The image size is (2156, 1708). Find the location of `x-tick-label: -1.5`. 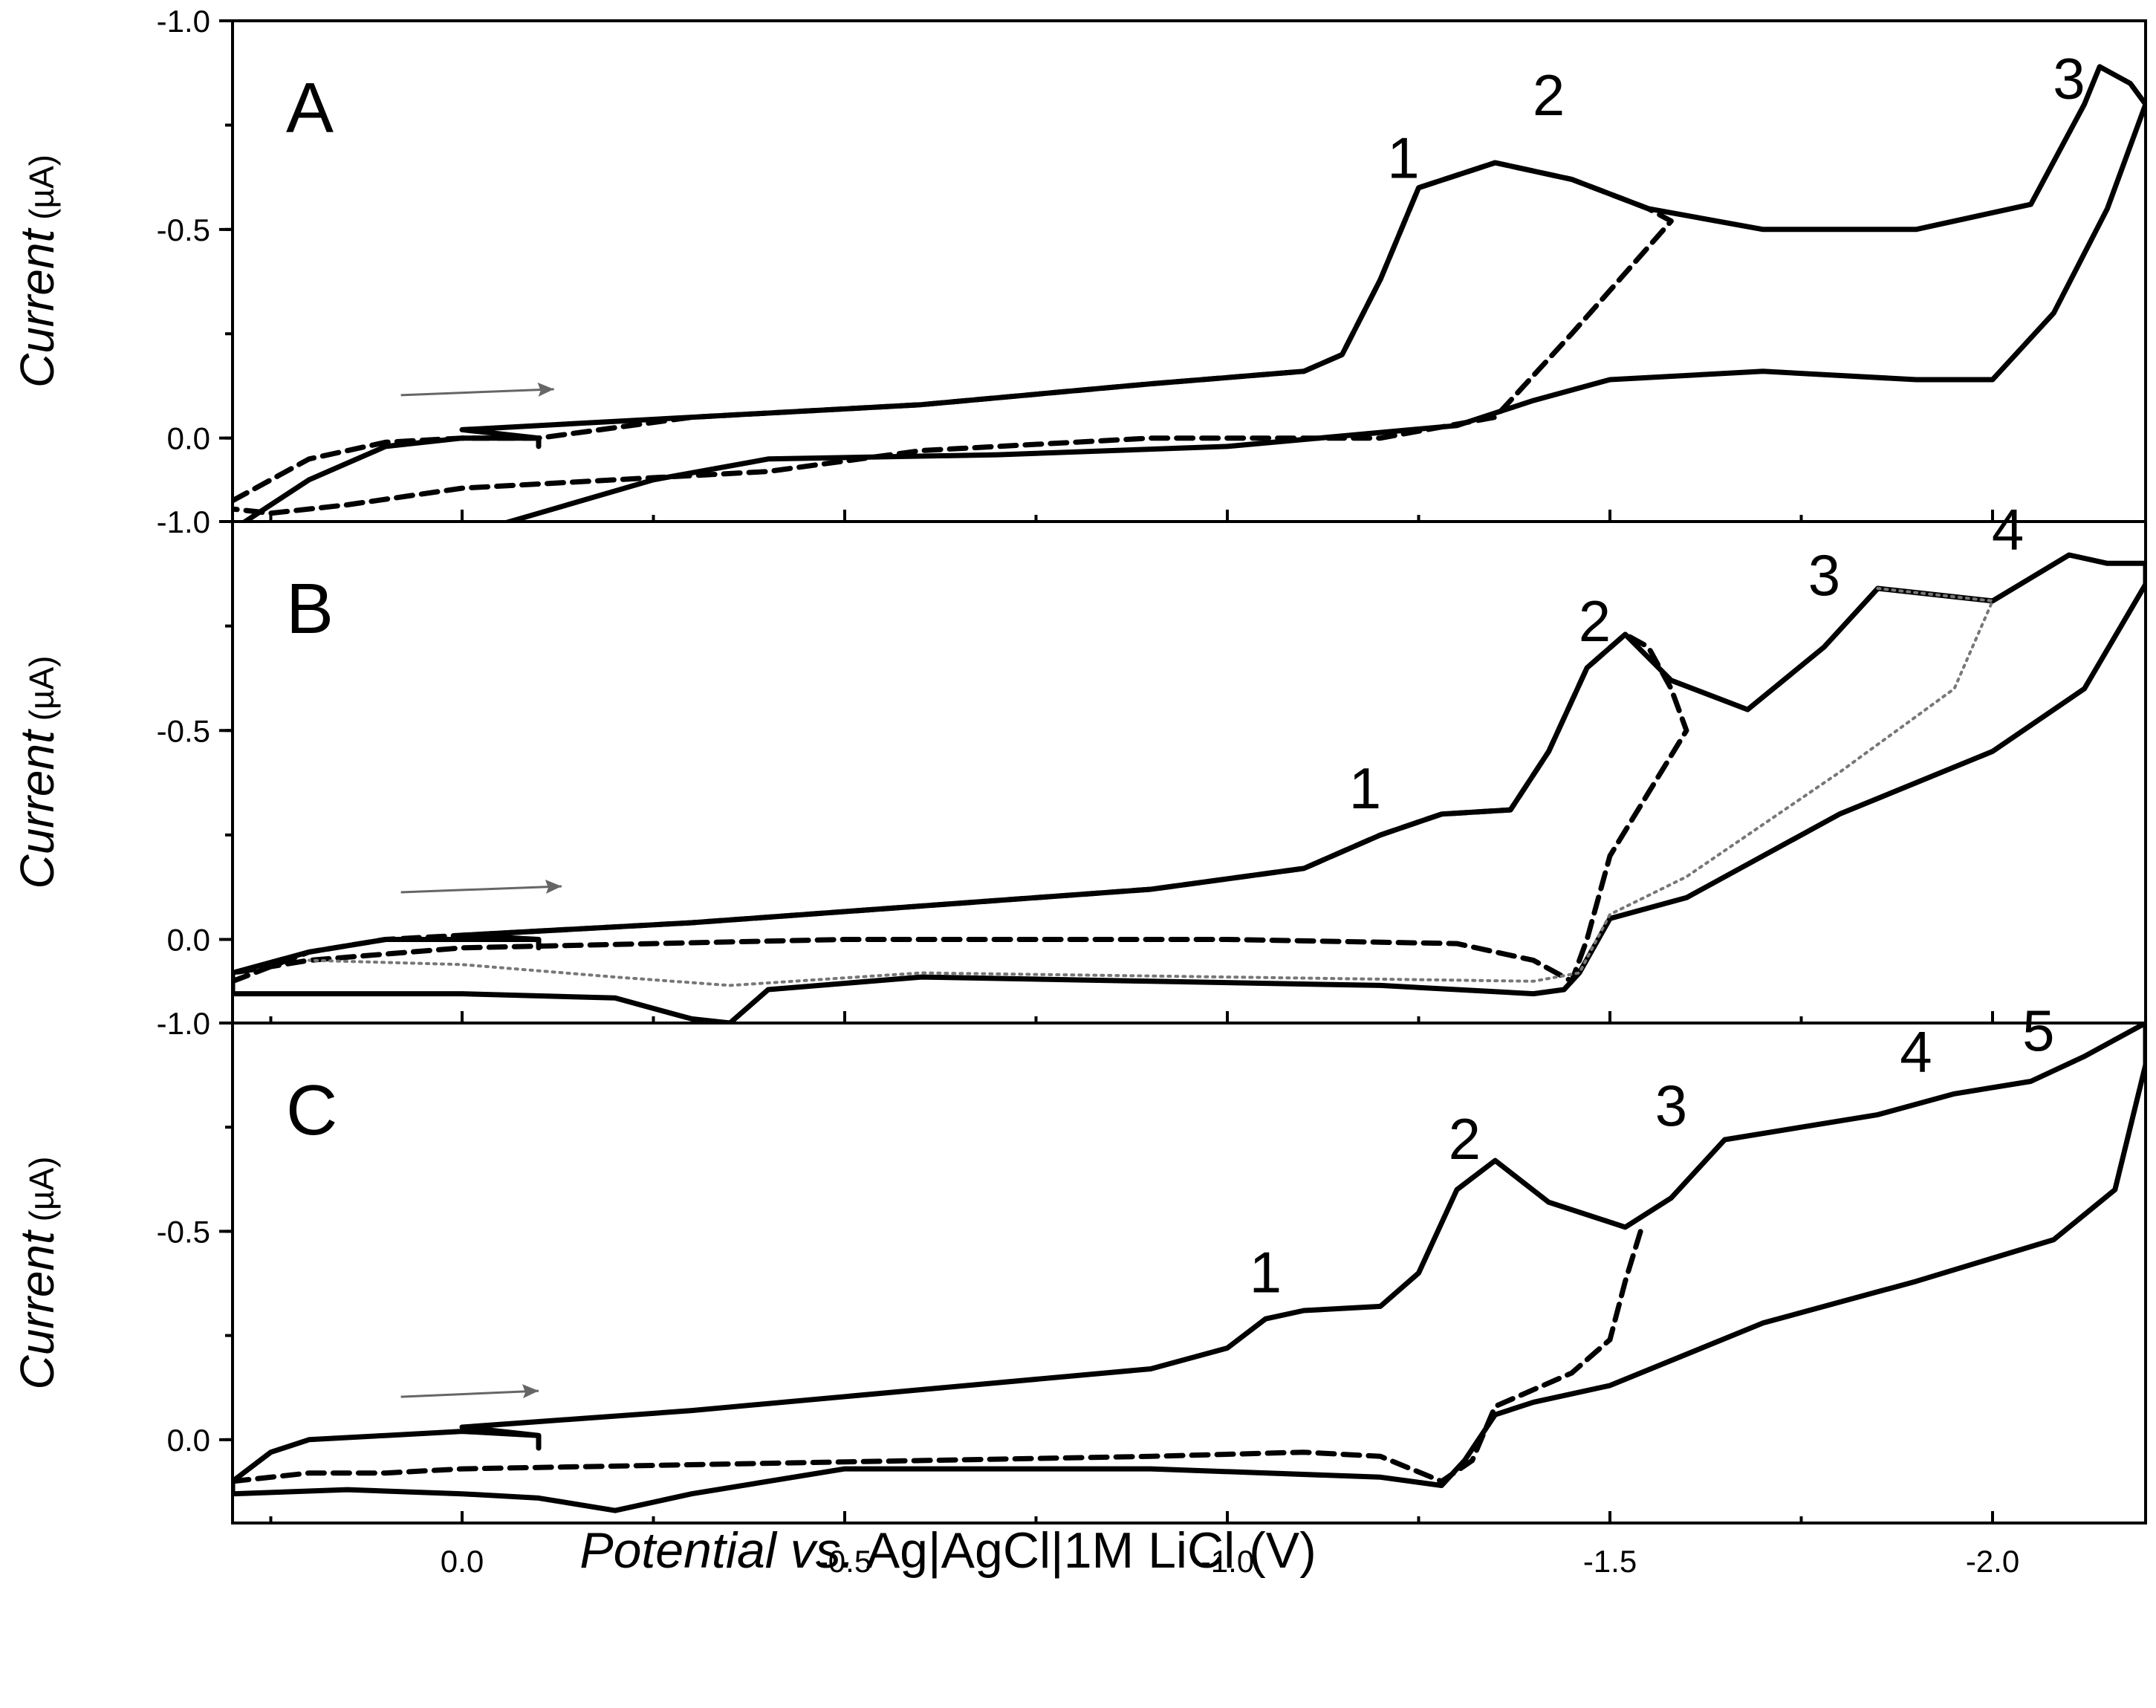

x-tick-label: -1.5 is located at coordinates (1610, 1561).